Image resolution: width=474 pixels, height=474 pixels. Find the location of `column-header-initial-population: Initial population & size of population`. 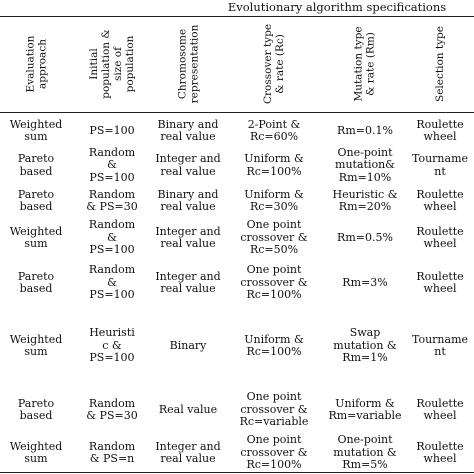

column-header-initial-population: Initial population & size of population is located at coordinates (112, 64).